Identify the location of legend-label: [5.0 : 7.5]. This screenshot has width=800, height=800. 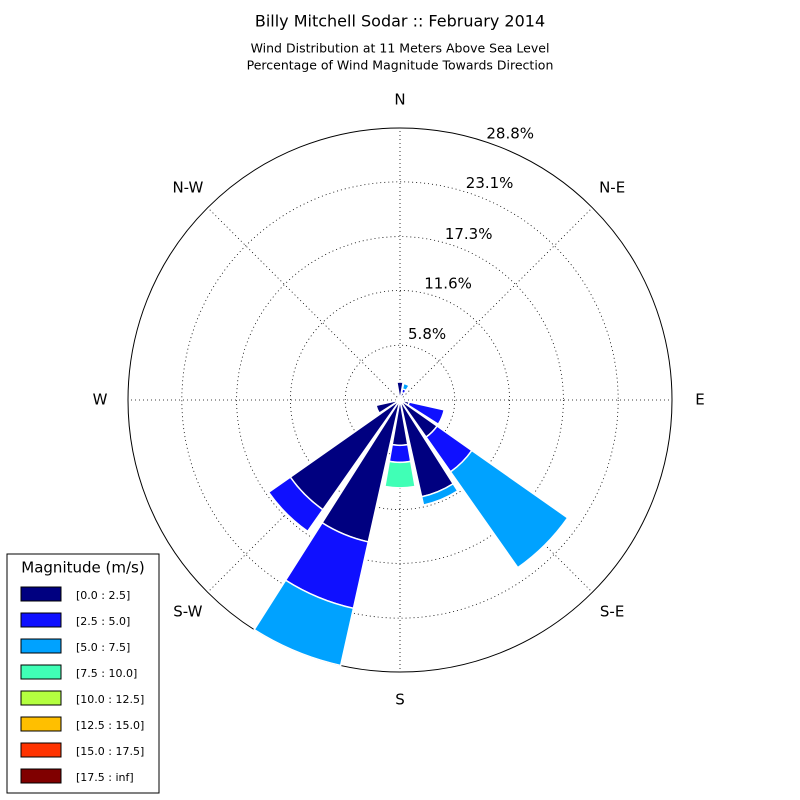
(103, 647).